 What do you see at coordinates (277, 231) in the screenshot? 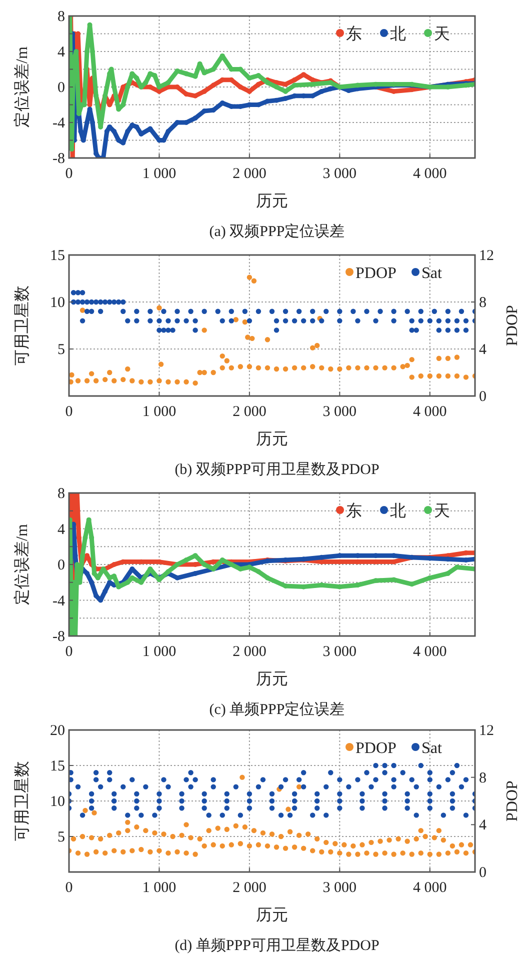
I see `text: (a) 双频PPP定位误差` at bounding box center [277, 231].